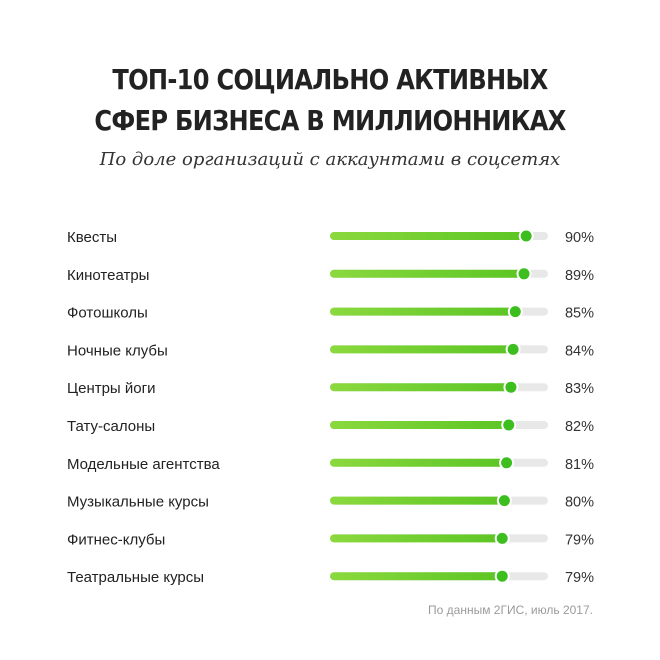 The image size is (660, 660). I want to click on category-label: Квесты, so click(92, 237).